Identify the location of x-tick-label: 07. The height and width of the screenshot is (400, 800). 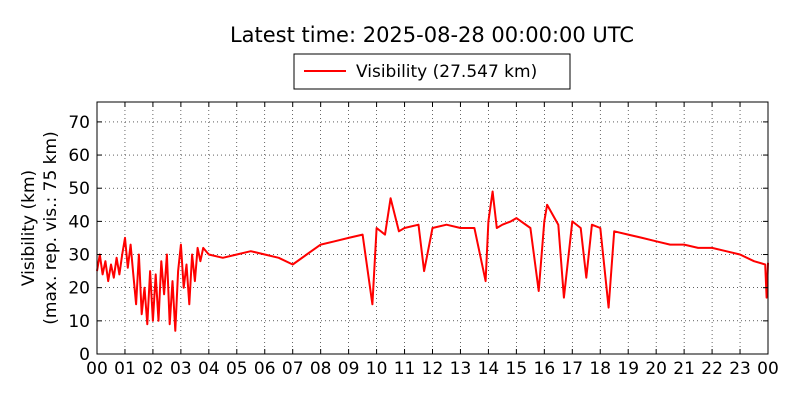
(293, 369).